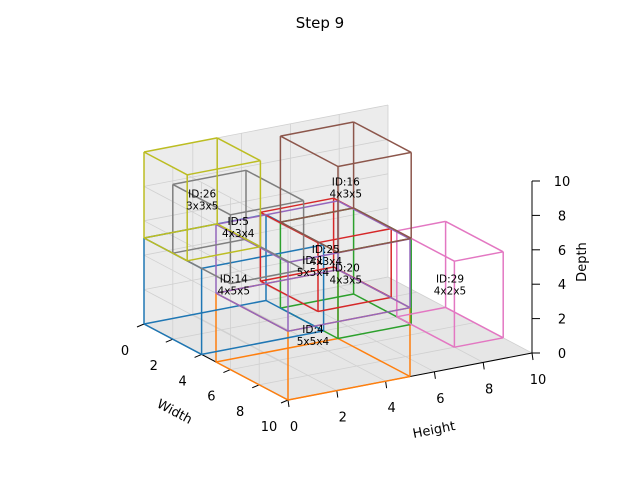 This screenshot has height=480, width=640. What do you see at coordinates (154, 366) in the screenshot?
I see `x-tick-label: 2` at bounding box center [154, 366].